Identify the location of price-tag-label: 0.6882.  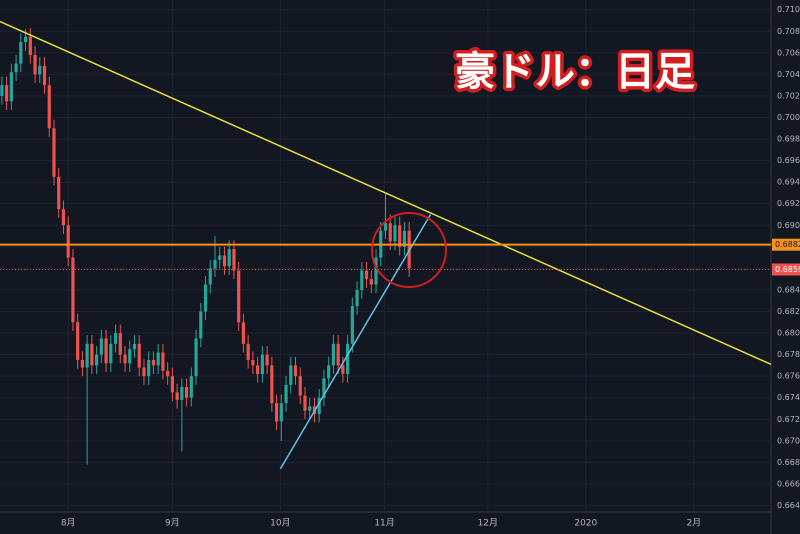
(787, 244).